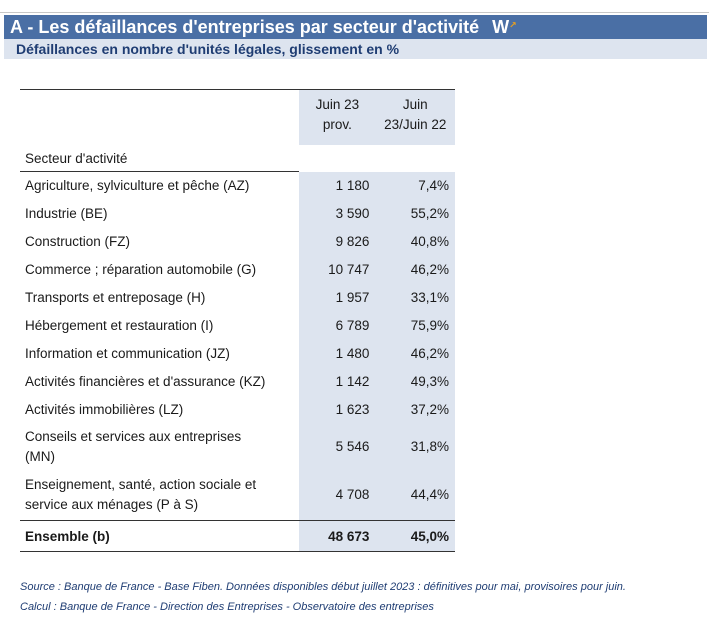 The image size is (709, 618). What do you see at coordinates (160, 536) in the screenshot?
I see `total-label: Ensemble (b)` at bounding box center [160, 536].